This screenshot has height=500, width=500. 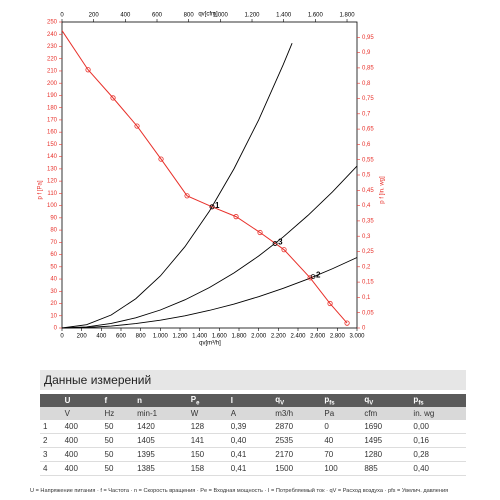 I want to click on y-tick-label: 60, so click(x=53, y=255).